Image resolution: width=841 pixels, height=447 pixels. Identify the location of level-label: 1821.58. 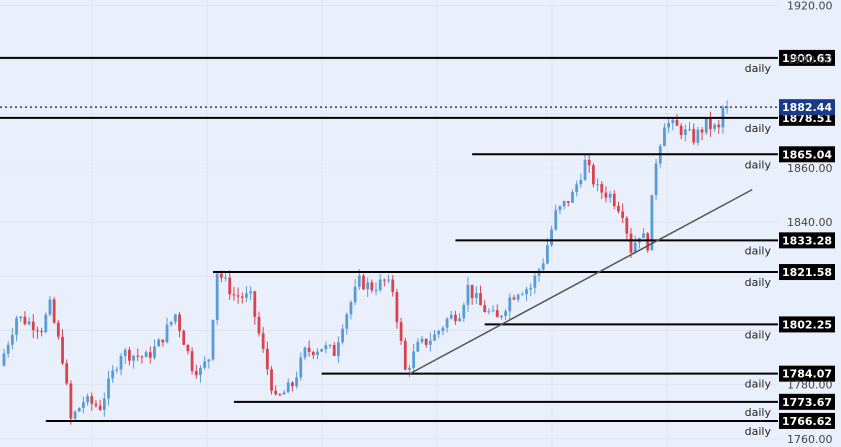
(807, 272).